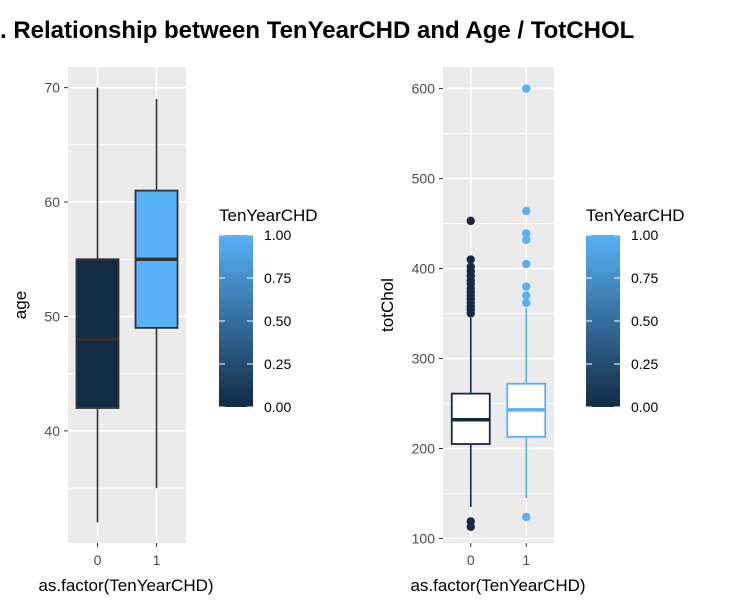  I want to click on y-tick-label: 600, so click(424, 89).